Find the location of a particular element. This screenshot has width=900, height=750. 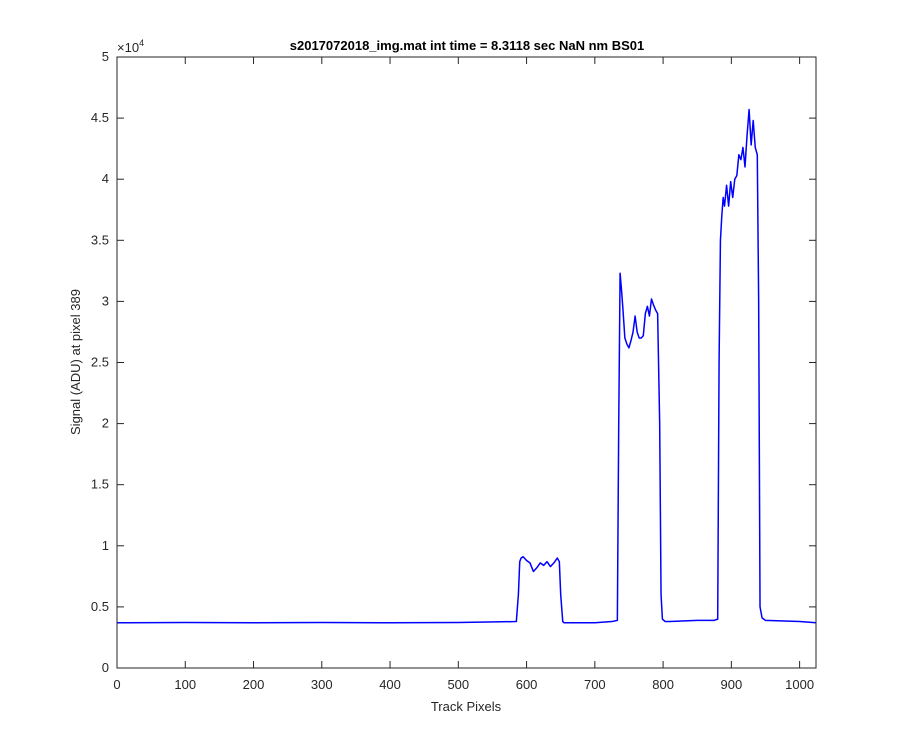

x-tick-label: 1000 is located at coordinates (799, 684).